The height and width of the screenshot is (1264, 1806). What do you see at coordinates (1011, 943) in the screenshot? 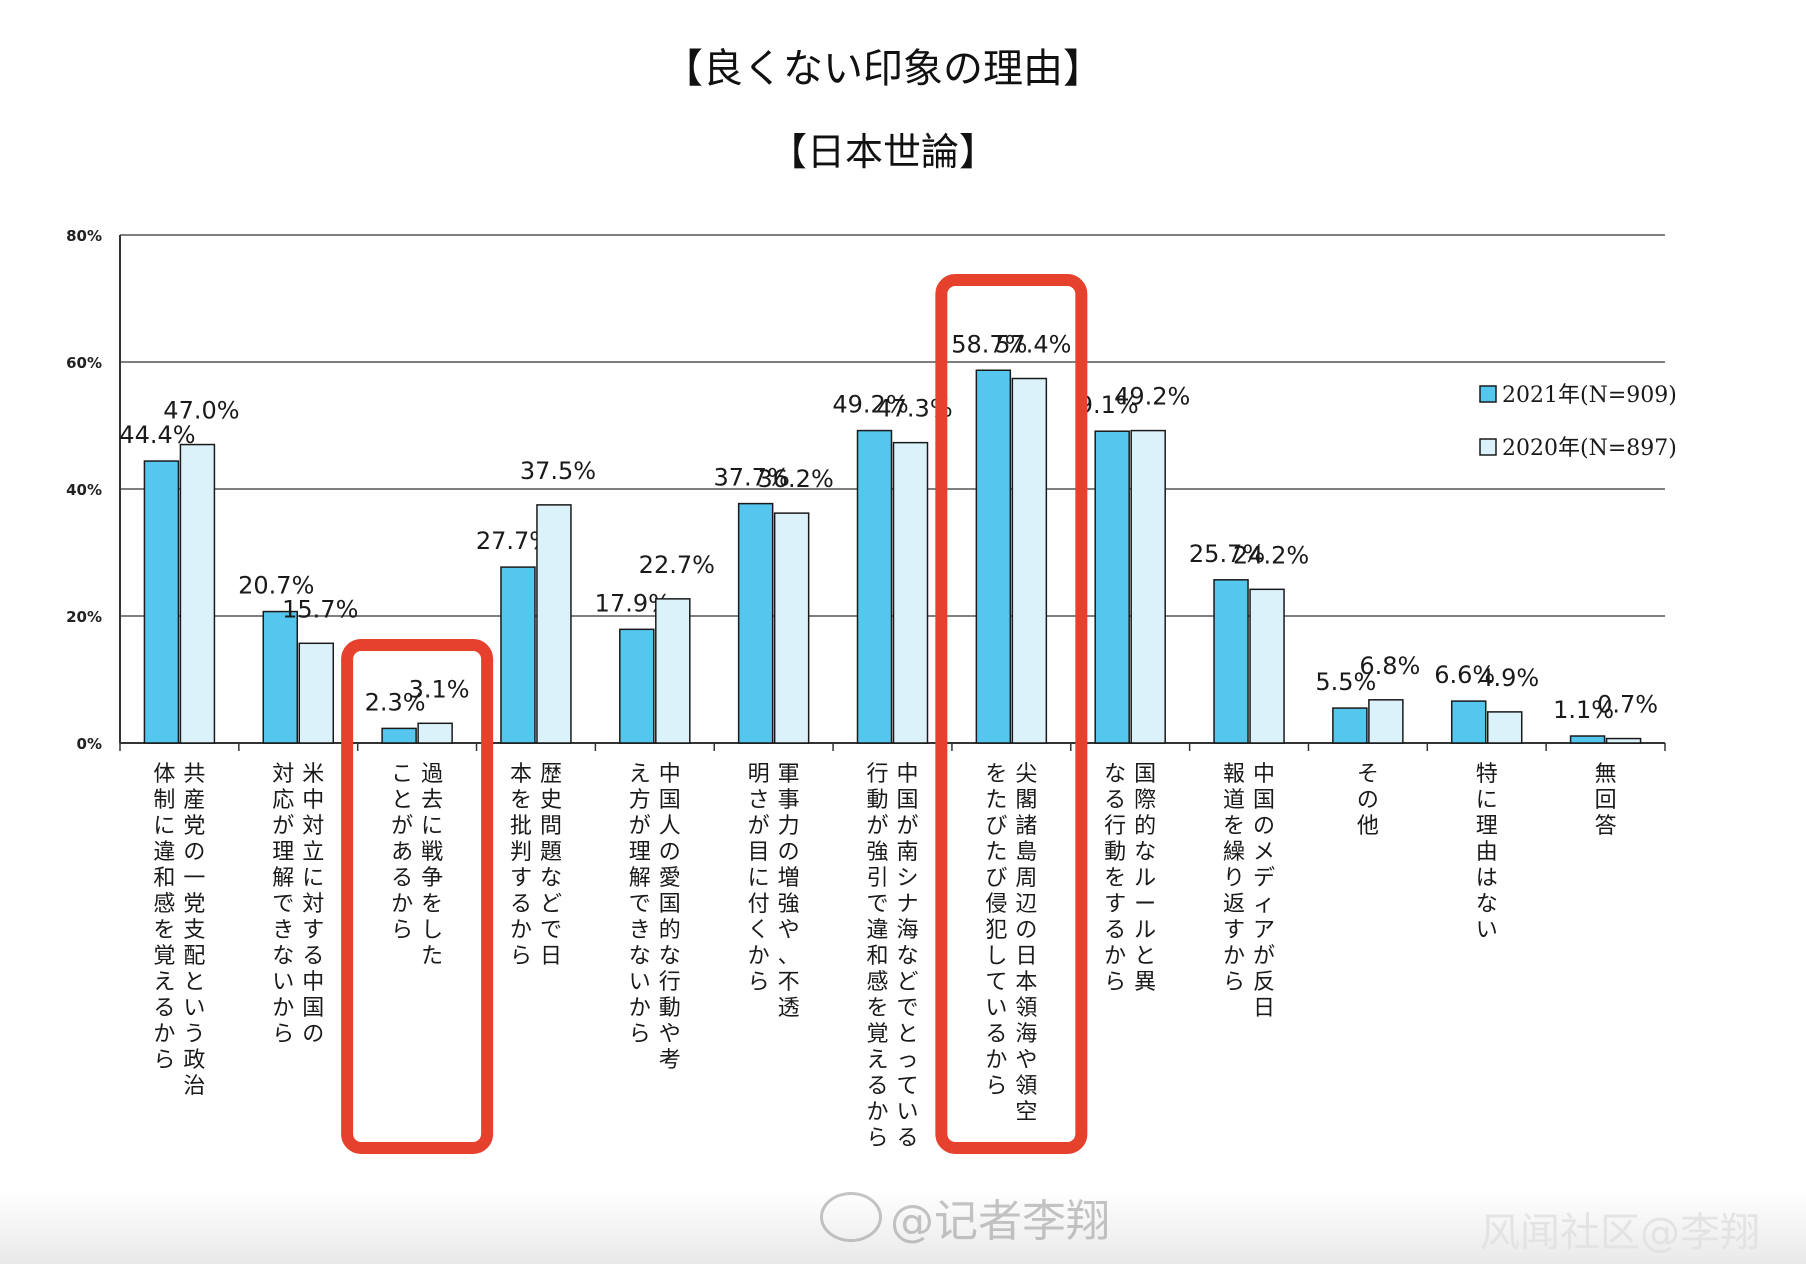
I see `category-label: 尖閣諸島周辺の日本領海や領空をたびたび侵犯しているから` at bounding box center [1011, 943].